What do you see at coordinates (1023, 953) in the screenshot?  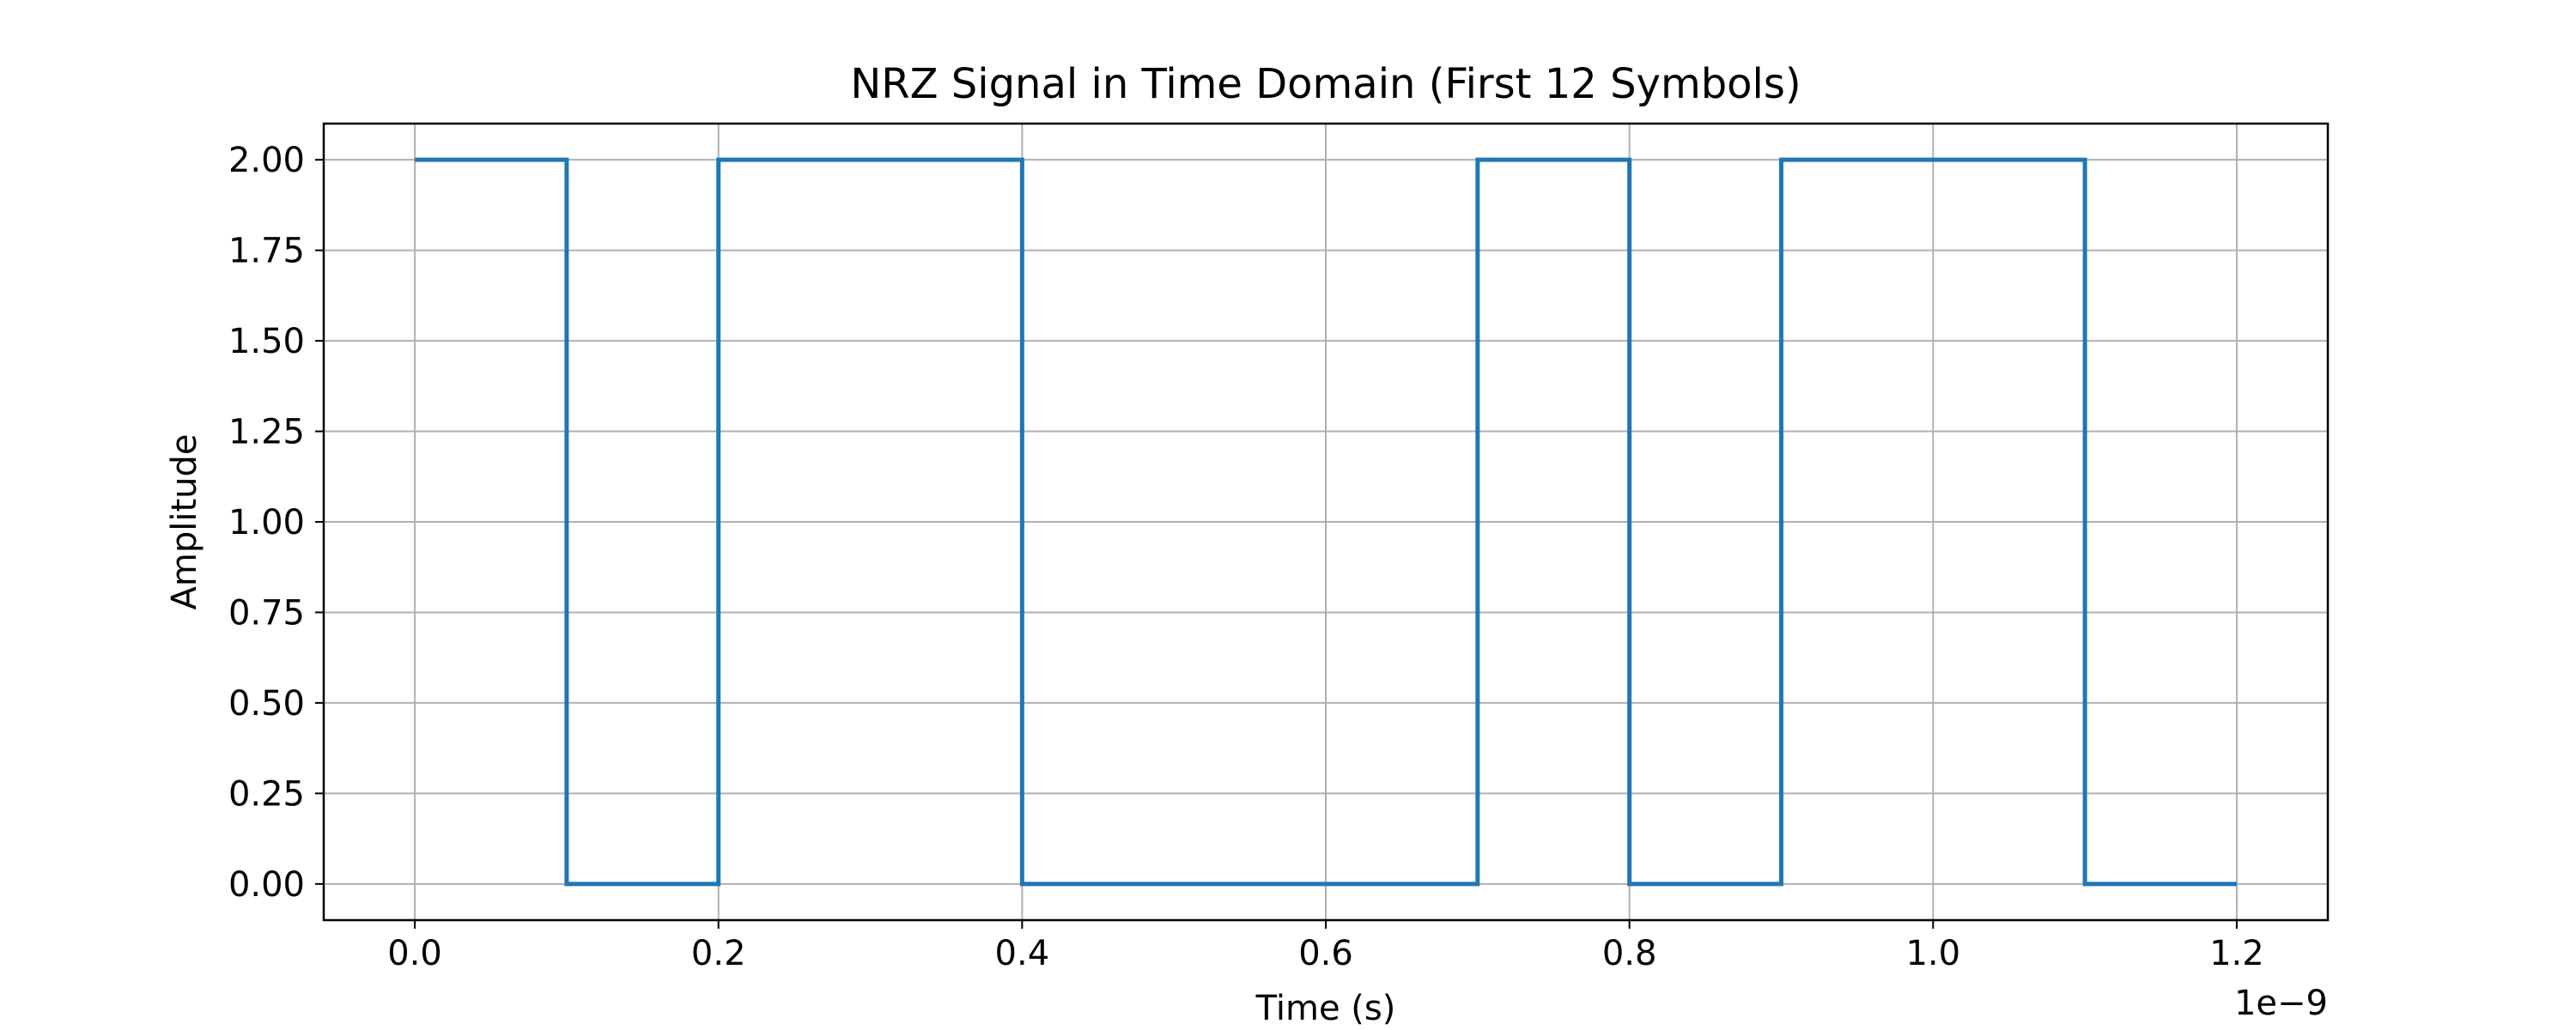 I see `x-tick-label: 0.4` at bounding box center [1023, 953].